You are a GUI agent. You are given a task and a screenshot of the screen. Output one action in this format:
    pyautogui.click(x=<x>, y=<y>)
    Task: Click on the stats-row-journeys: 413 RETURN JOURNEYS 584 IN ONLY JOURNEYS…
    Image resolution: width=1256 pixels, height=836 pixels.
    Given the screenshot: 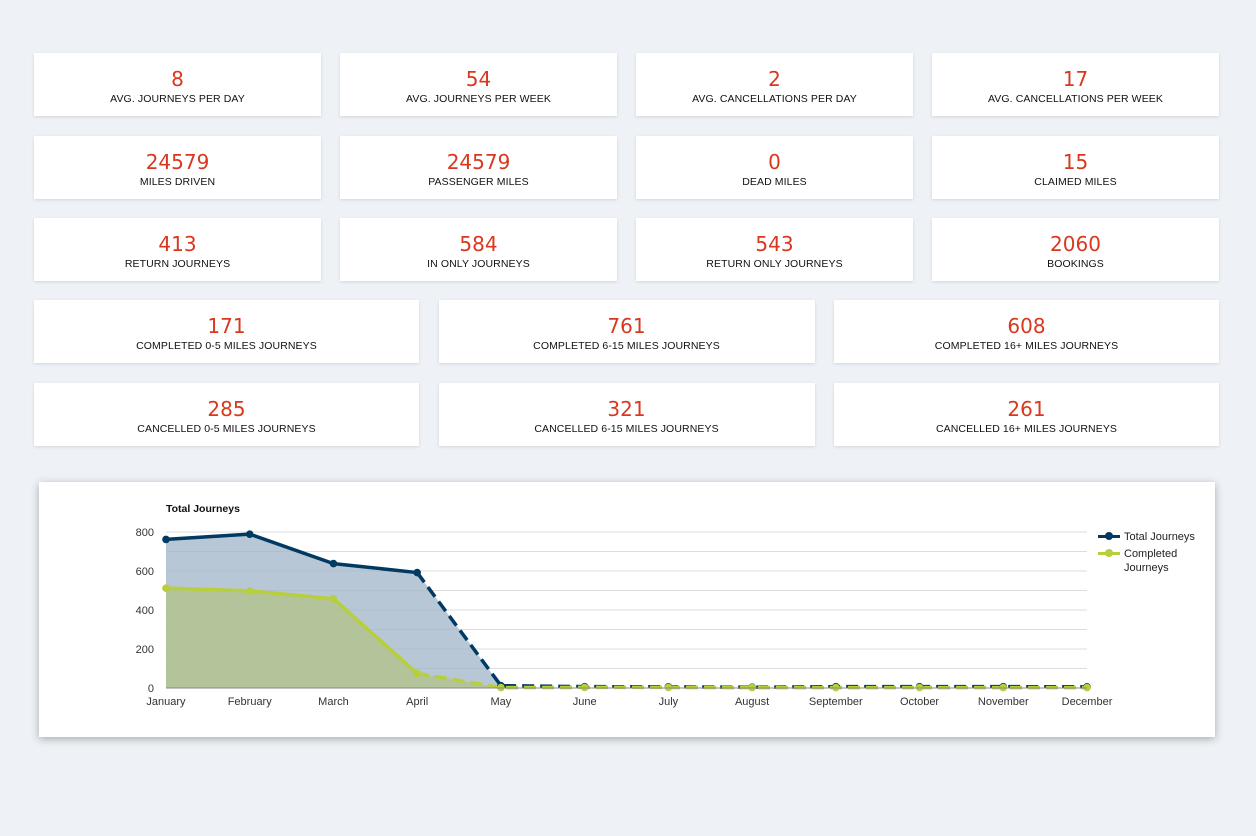 What is the action you would take?
    pyautogui.click(x=626, y=249)
    